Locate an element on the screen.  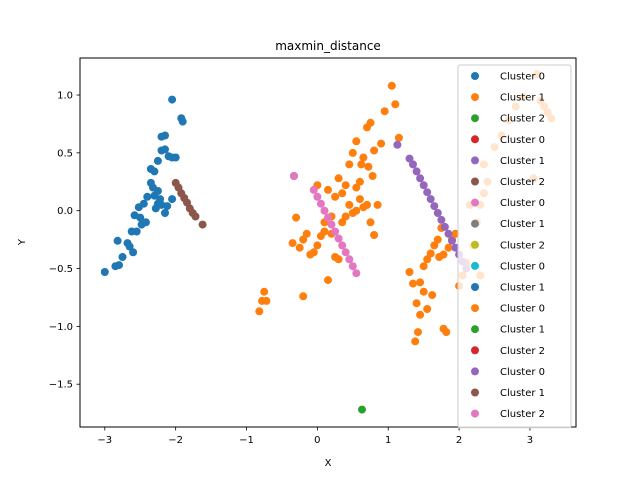
scatter-point-s1-p66 is located at coordinates (437, 239).